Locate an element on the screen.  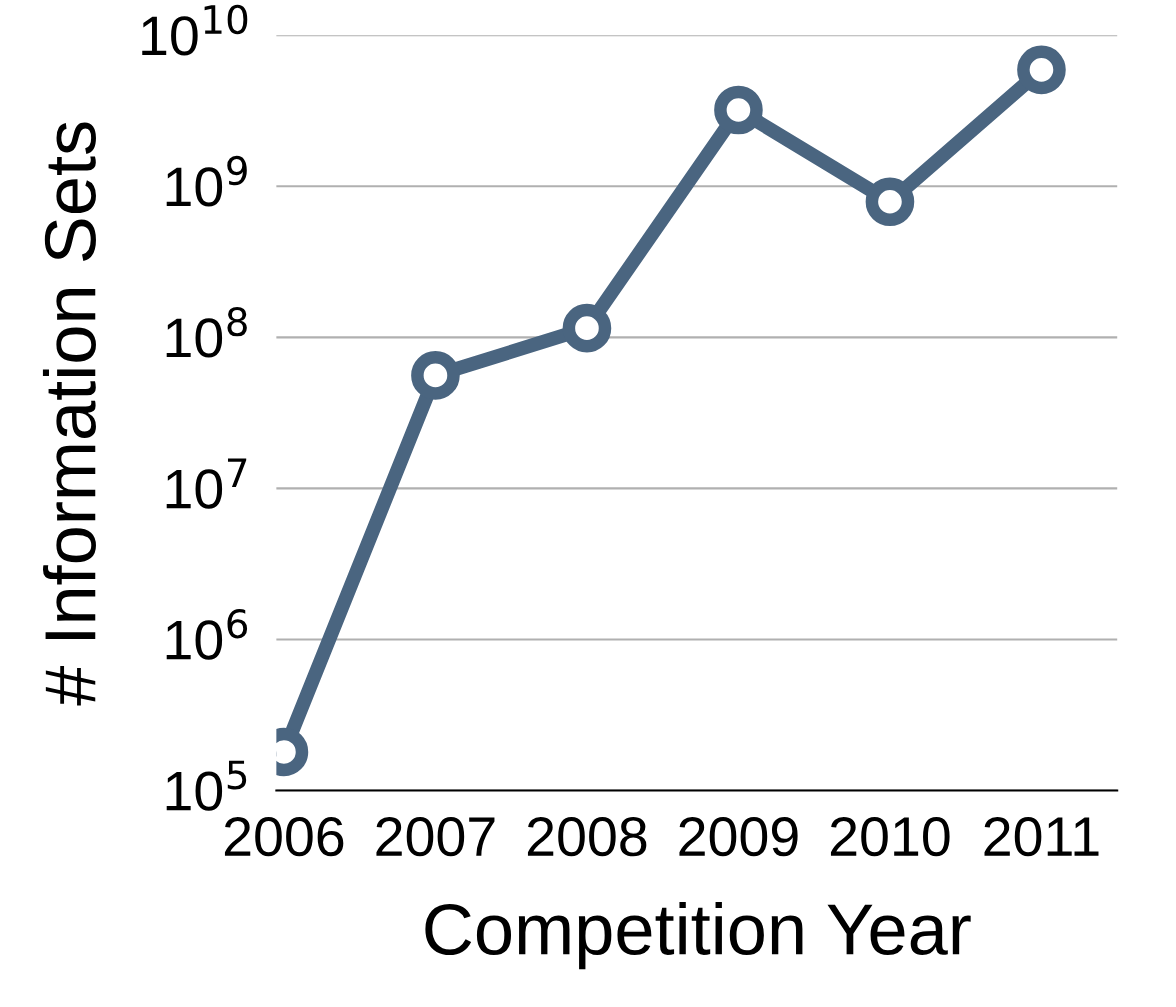
x-tick-label: 2008 is located at coordinates (587, 836).